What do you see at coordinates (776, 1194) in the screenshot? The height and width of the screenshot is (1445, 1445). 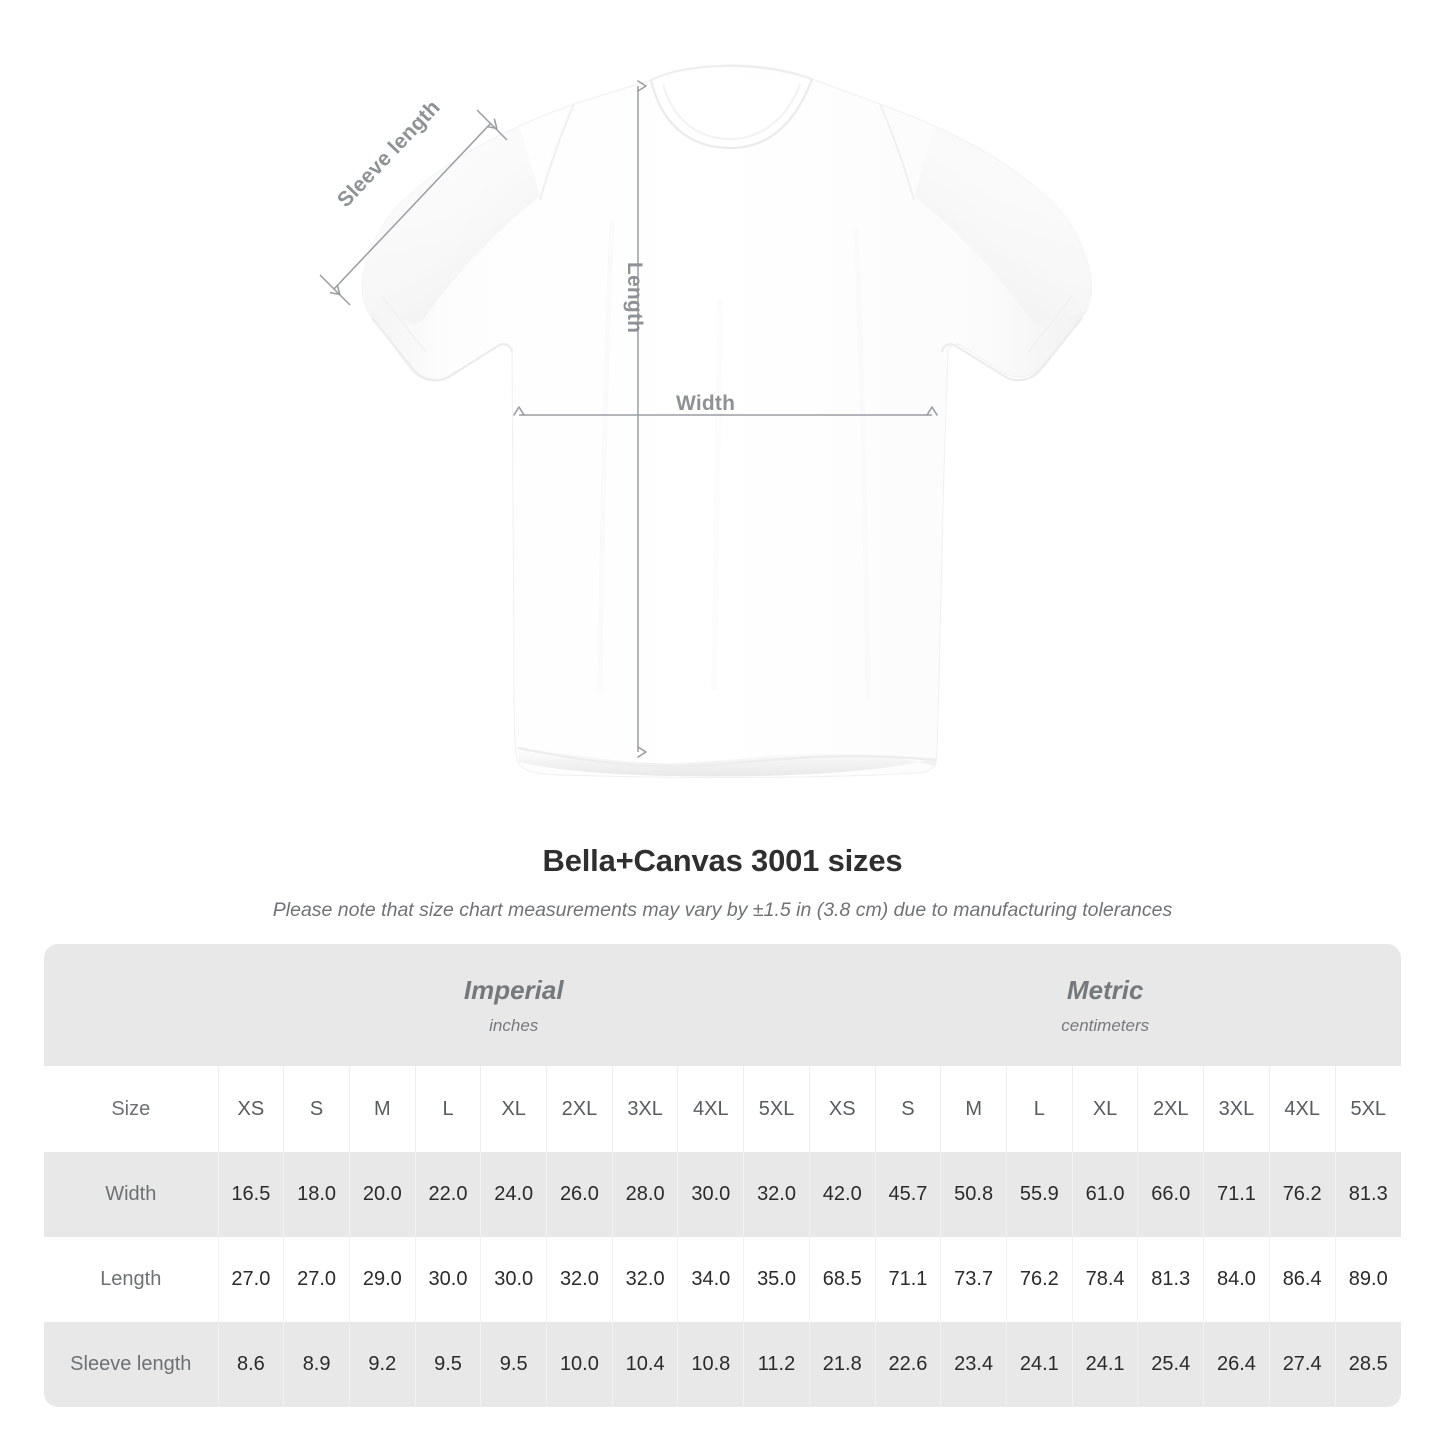 I see `cell-width-imp-5xl: 32.0` at bounding box center [776, 1194].